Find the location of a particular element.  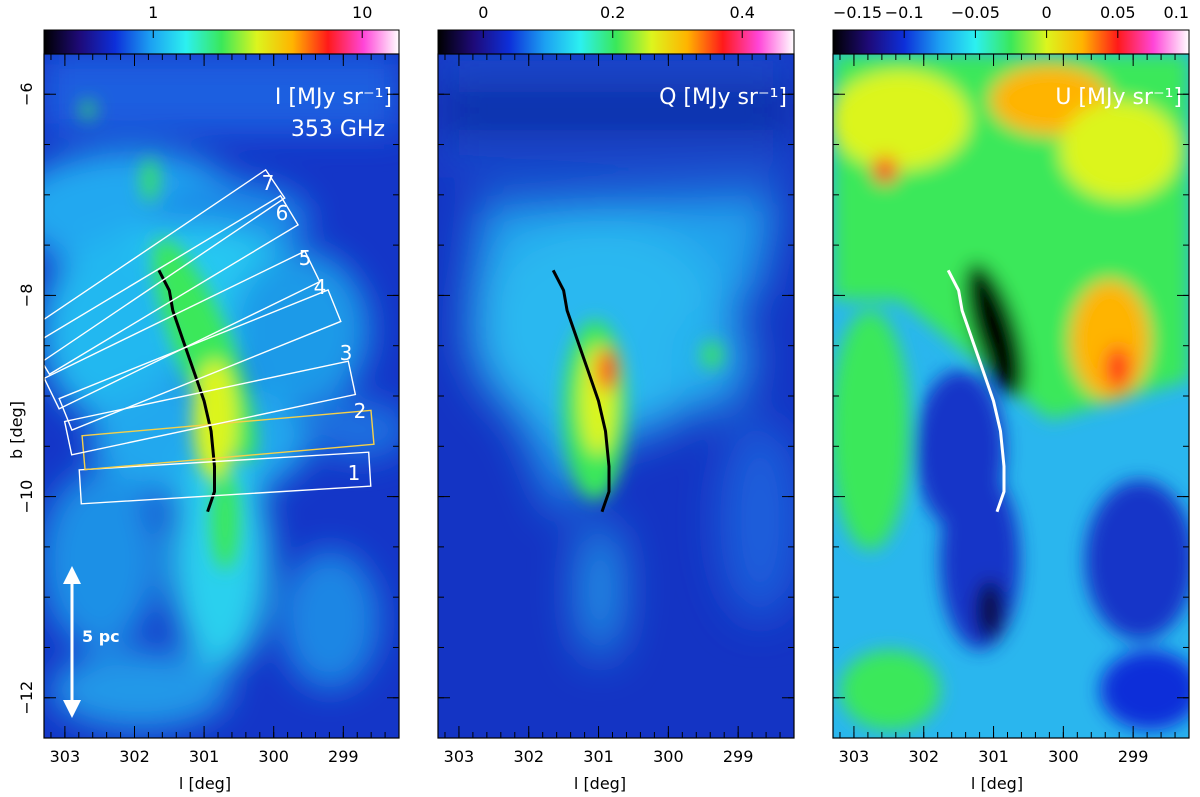

scale-bar: 5 pc is located at coordinates (91, 642).